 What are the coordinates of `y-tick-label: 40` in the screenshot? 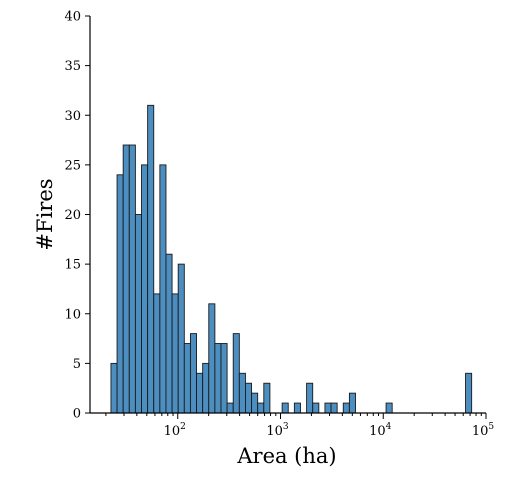 It's located at (72, 17).